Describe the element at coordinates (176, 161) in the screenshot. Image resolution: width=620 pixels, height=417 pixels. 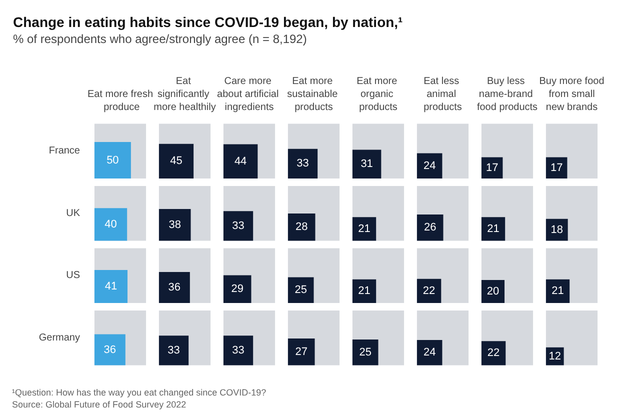
I see `data-label: 45` at that location.